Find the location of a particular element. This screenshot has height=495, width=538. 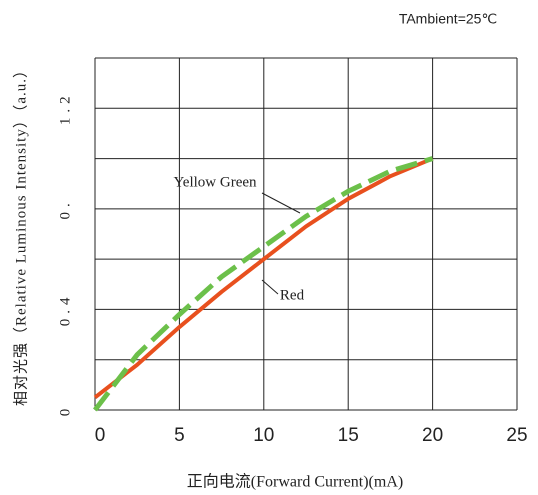

y-tick-label: 1.2 is located at coordinates (65, 108).